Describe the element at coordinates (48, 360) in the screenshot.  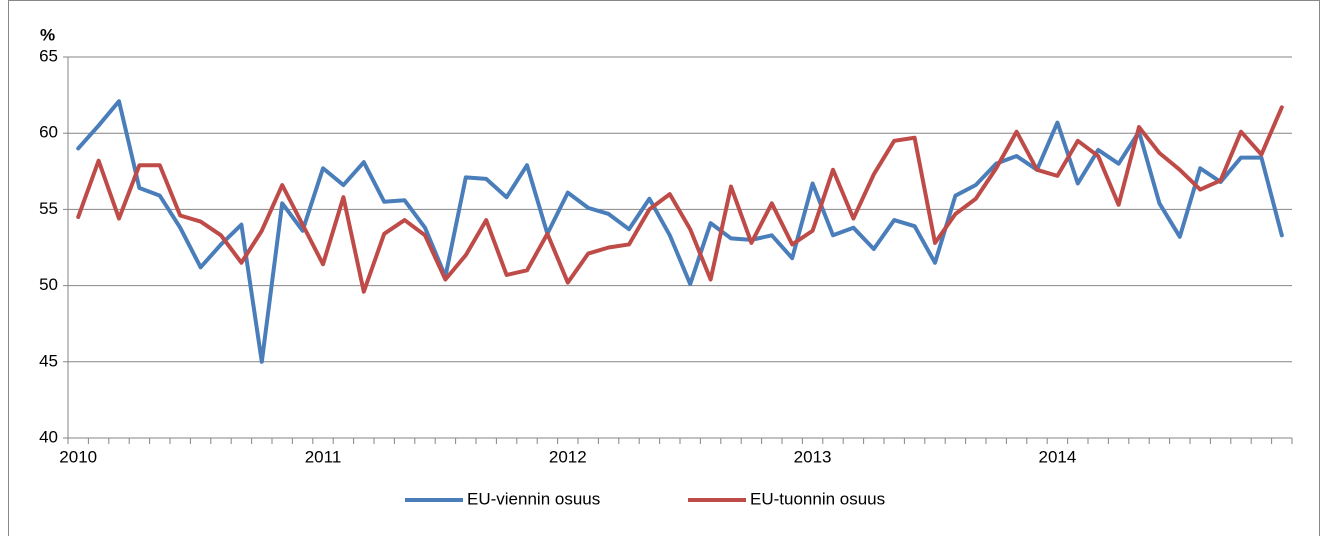
I see `y-tick-label: 45` at that location.